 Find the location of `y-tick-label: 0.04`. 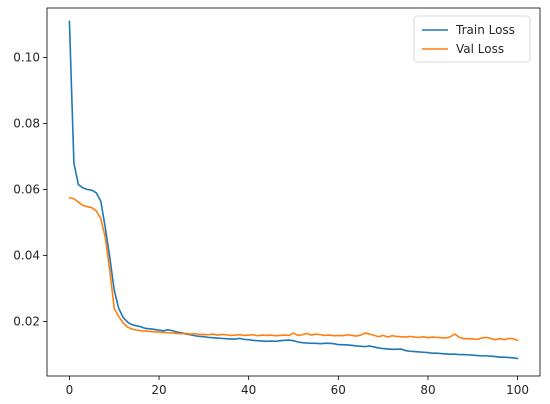

y-tick-label: 0.04 is located at coordinates (26, 256).